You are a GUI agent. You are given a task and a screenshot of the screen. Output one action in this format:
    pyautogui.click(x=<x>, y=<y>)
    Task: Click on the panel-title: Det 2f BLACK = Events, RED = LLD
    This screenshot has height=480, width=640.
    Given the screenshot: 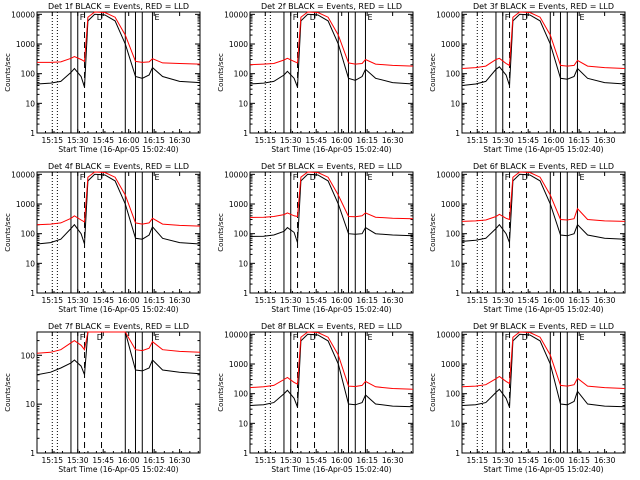 What is the action you would take?
    pyautogui.click(x=331, y=6)
    